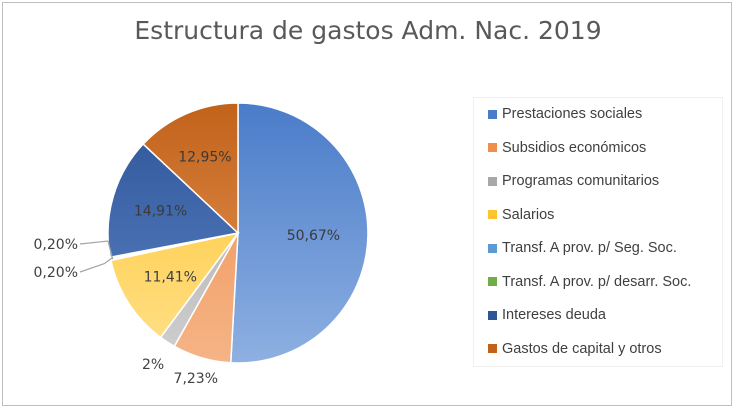 This screenshot has width=736, height=410. What do you see at coordinates (597, 281) in the screenshot?
I see `legend-label: Transf. A prov. p/ desarr. Soc.` at bounding box center [597, 281].